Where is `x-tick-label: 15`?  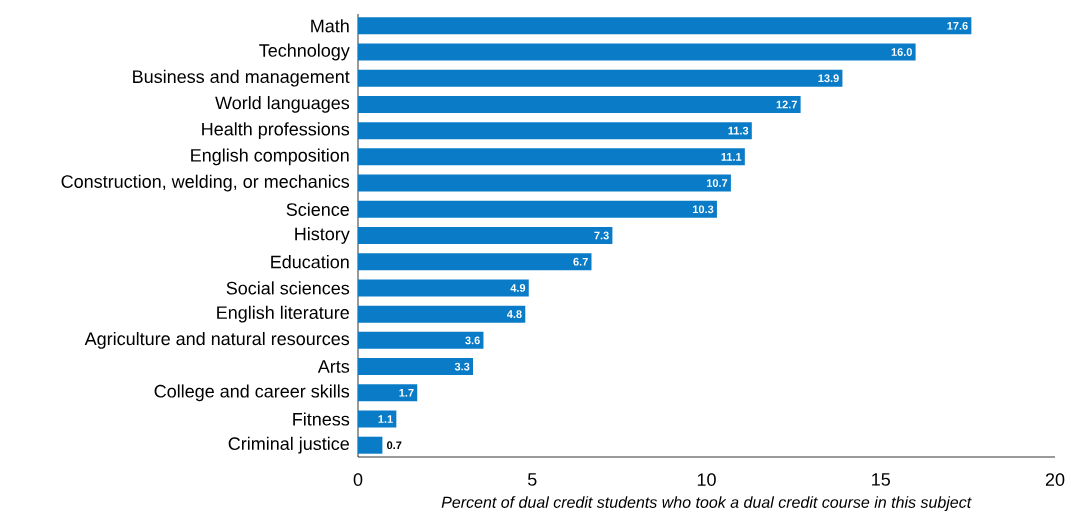 x-tick-label: 15 is located at coordinates (881, 479).